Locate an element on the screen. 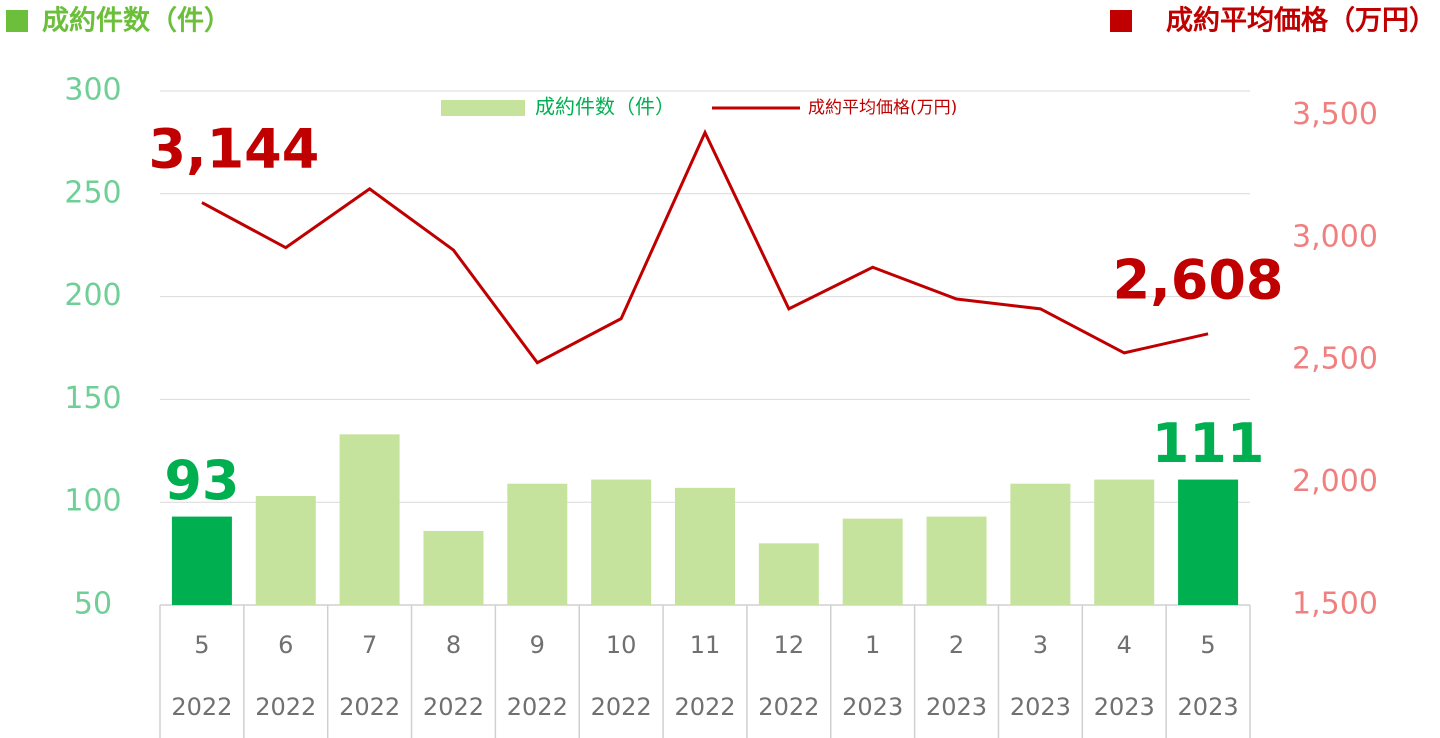 The width and height of the screenshot is (1440, 738). x-tick-label: 7 is located at coordinates (369, 645).